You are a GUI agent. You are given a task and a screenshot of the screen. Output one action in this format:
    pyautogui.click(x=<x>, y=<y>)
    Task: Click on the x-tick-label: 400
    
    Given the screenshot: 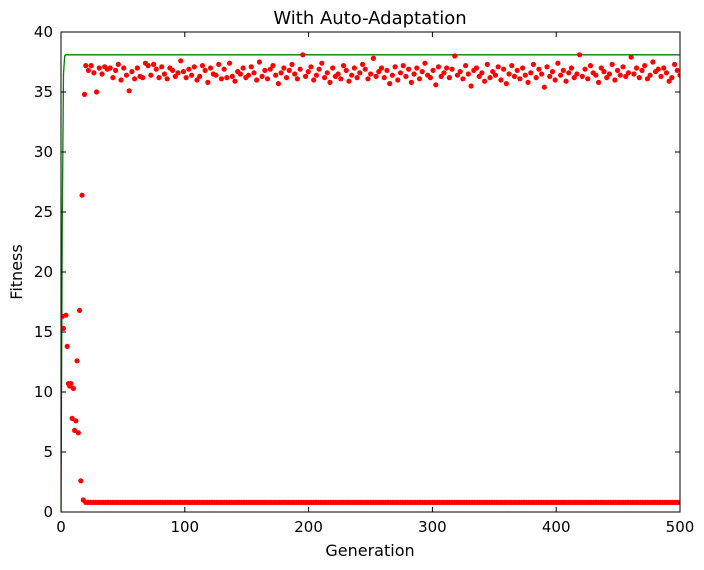 What is the action you would take?
    pyautogui.click(x=556, y=527)
    